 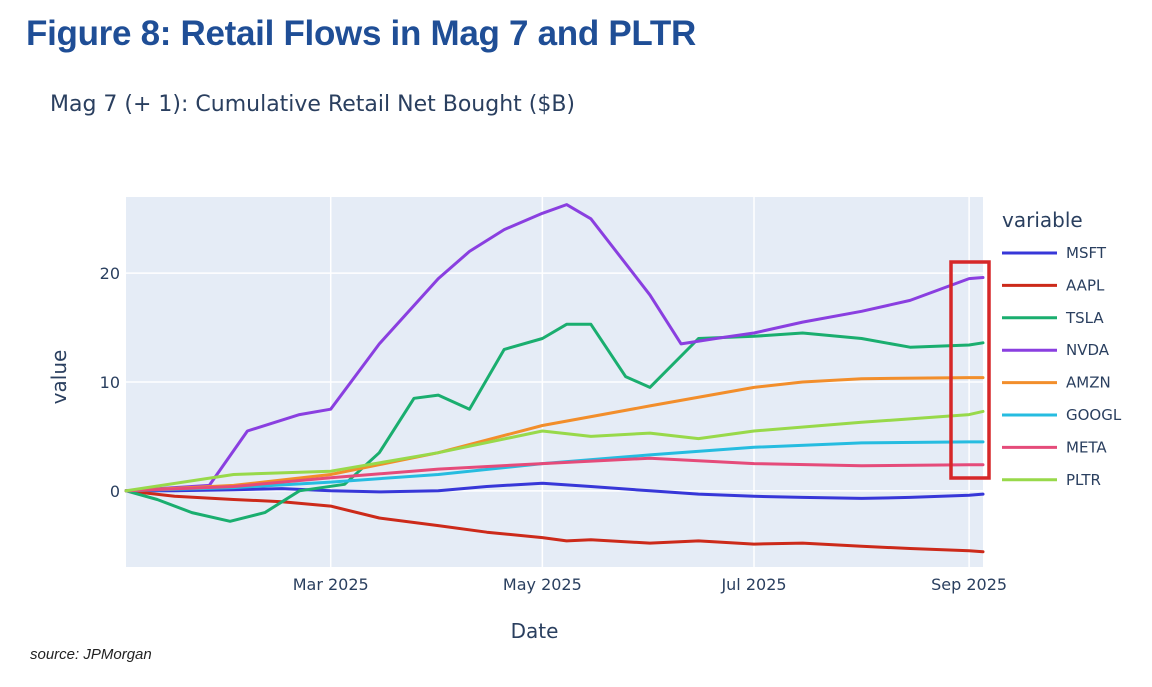 What do you see at coordinates (1054, 253) in the screenshot?
I see `legend-item-msft: MSFT` at bounding box center [1054, 253].